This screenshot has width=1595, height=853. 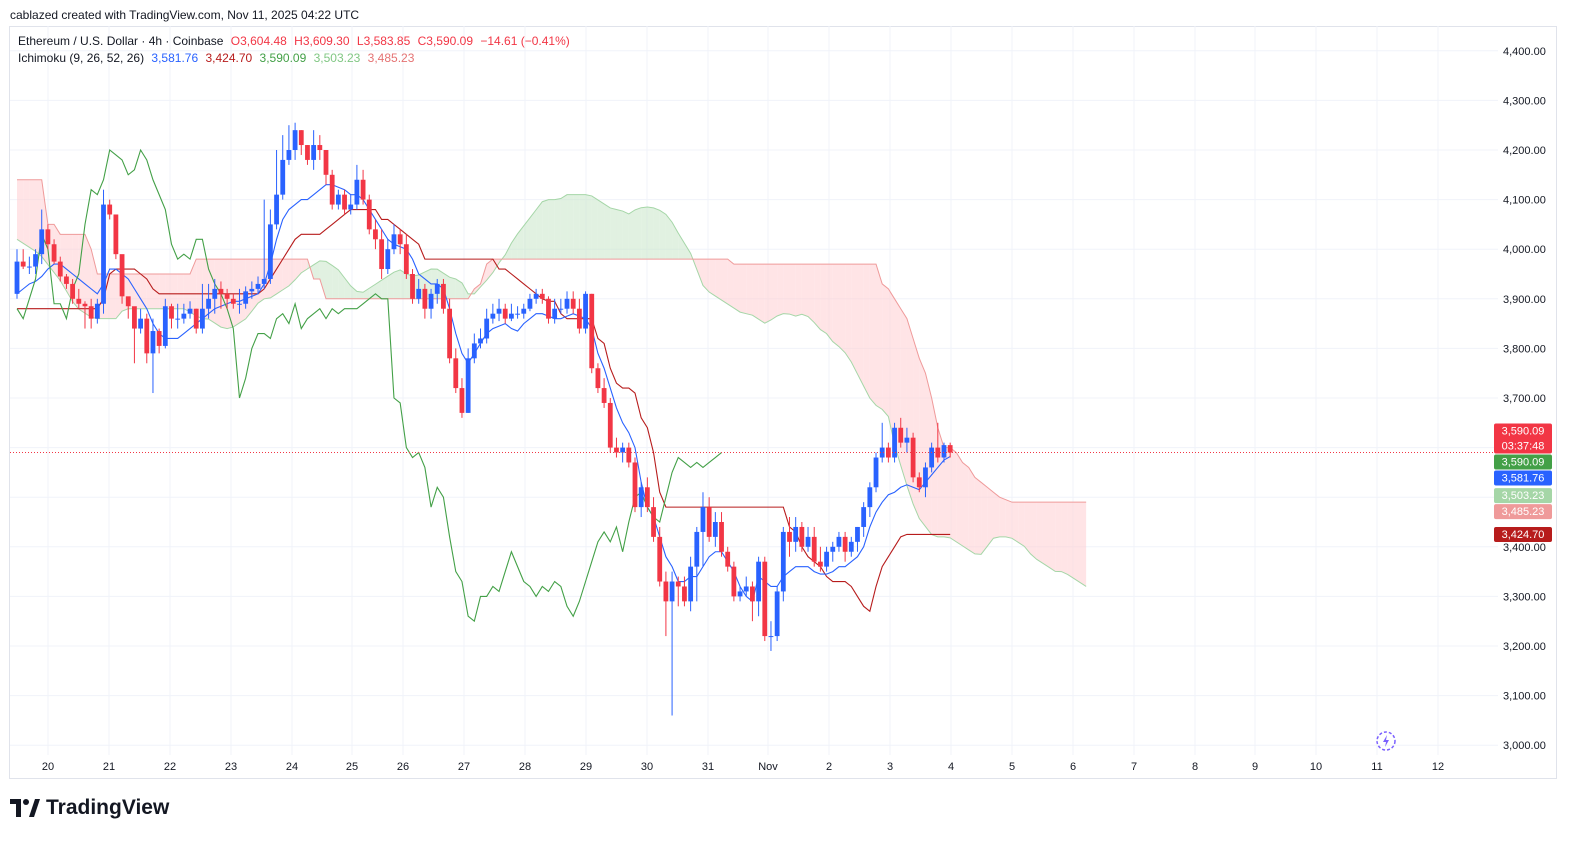 What do you see at coordinates (81, 58) in the screenshot?
I see `indicator-title: Ichimoku (9, 26, 52, 26)` at bounding box center [81, 58].